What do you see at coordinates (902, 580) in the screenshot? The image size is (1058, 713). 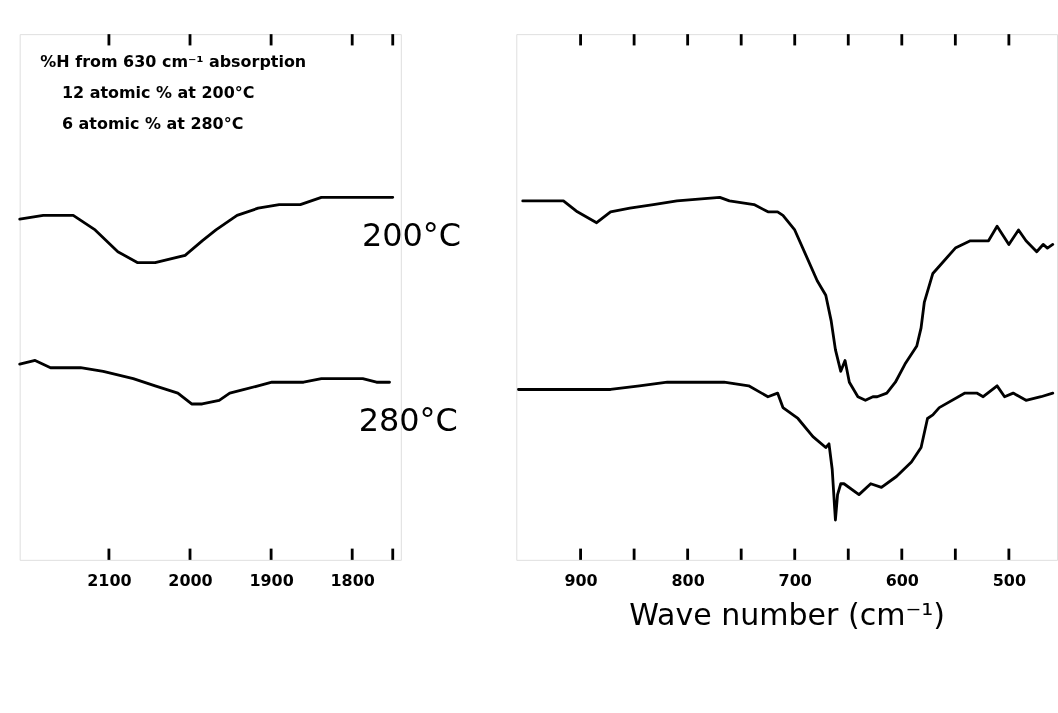 I see `x-tick-label: 600` at bounding box center [902, 580].